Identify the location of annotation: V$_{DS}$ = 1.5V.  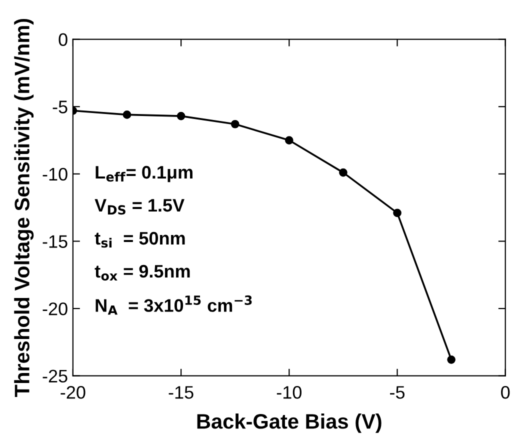
(139, 207).